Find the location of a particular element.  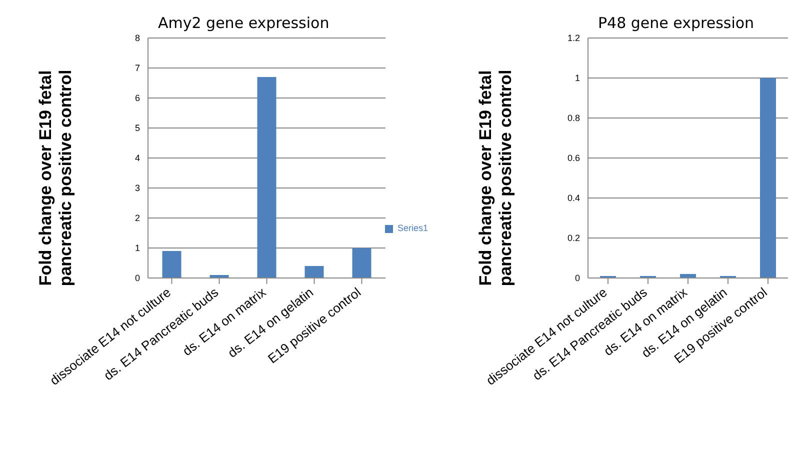

y-tick-label: 5 is located at coordinates (137, 128).